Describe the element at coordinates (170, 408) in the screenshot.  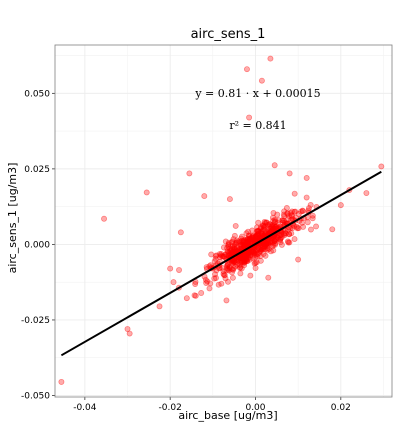
I see `x-tick-label: -0.02` at that location.